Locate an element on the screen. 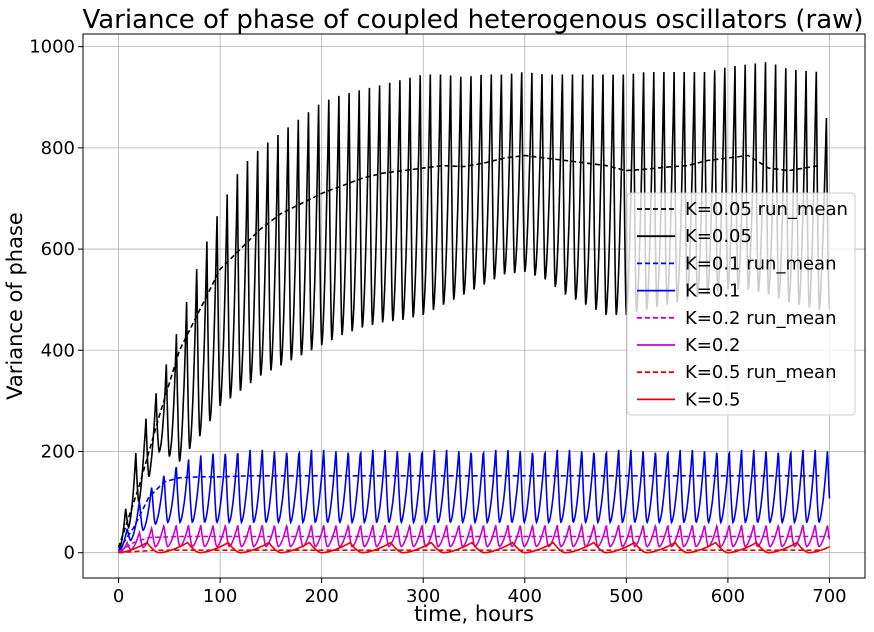 This screenshot has width=874, height=632. x-tick-label: 200 is located at coordinates (321, 596).